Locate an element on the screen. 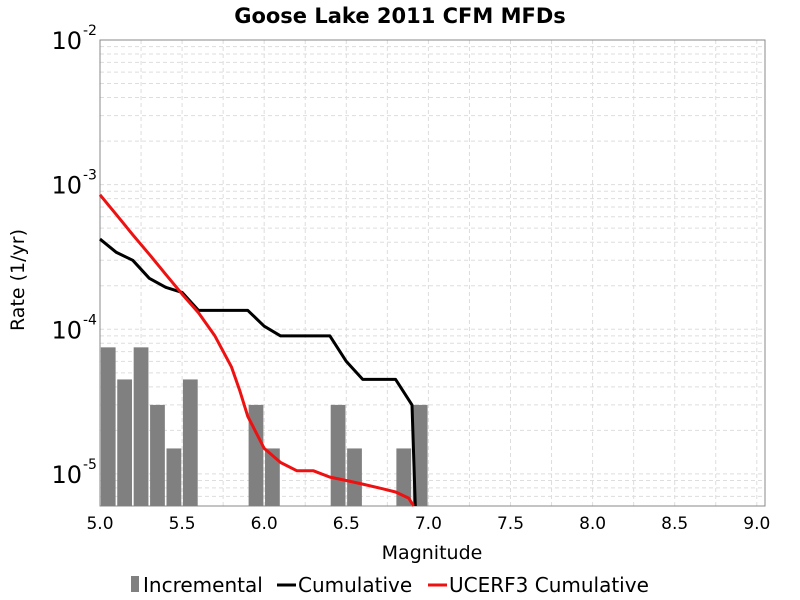 This screenshot has height=600, width=800. legend: Incremental Cumulative UCERF3 Cumulative is located at coordinates (390, 585).